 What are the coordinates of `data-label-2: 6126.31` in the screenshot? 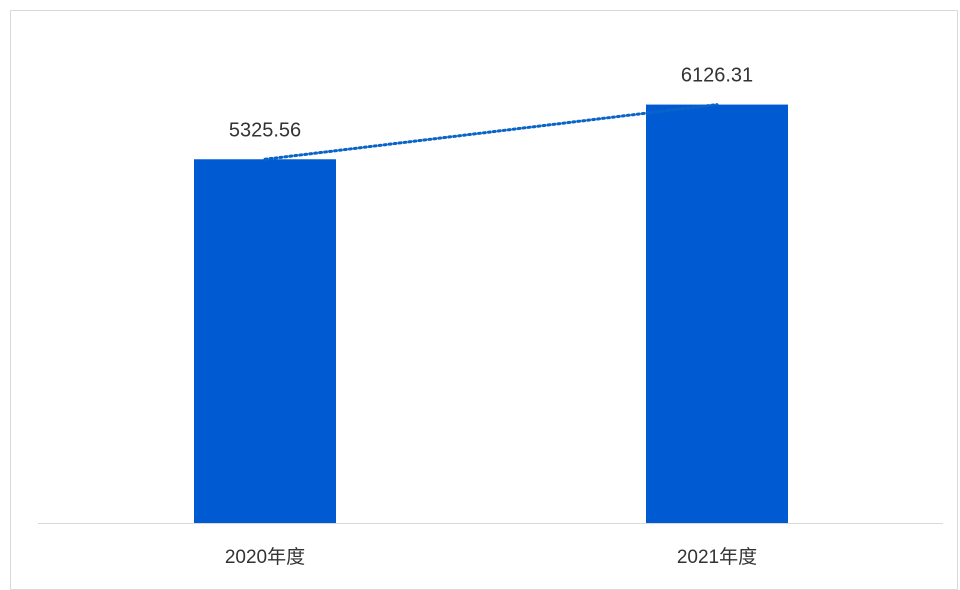 It's located at (717, 76).